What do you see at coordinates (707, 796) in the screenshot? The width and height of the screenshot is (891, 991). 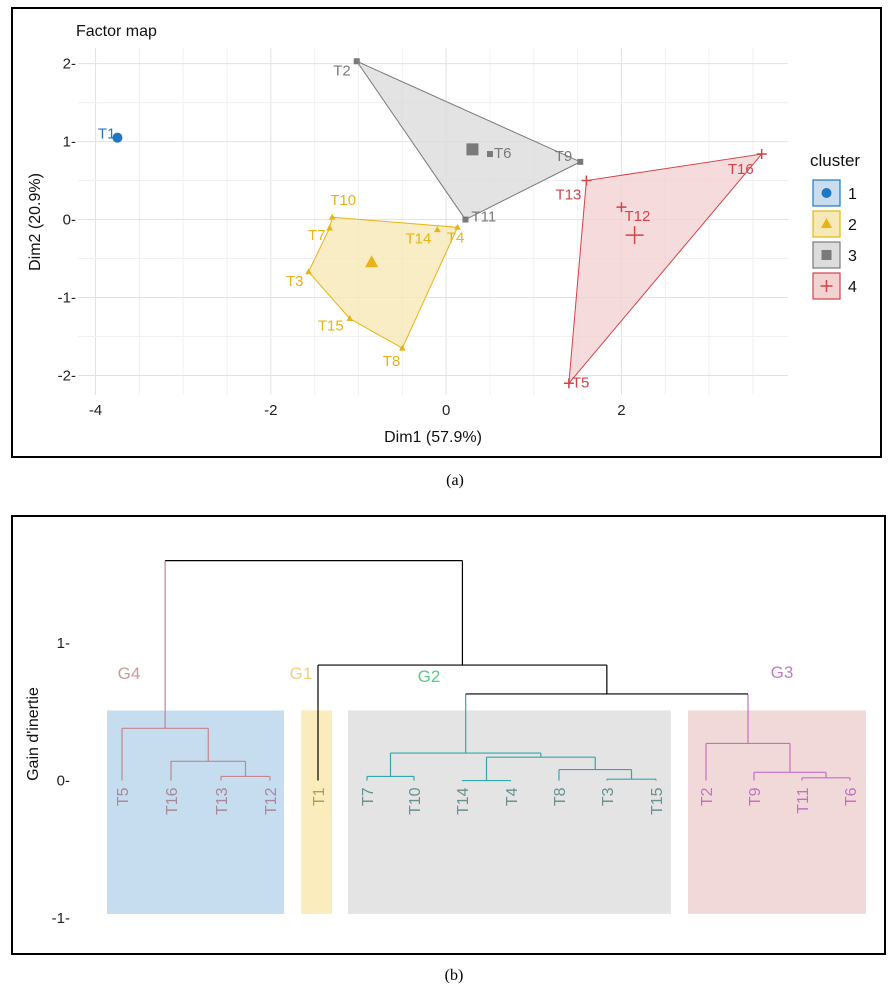 I see `leaf-label: T2` at bounding box center [707, 796].